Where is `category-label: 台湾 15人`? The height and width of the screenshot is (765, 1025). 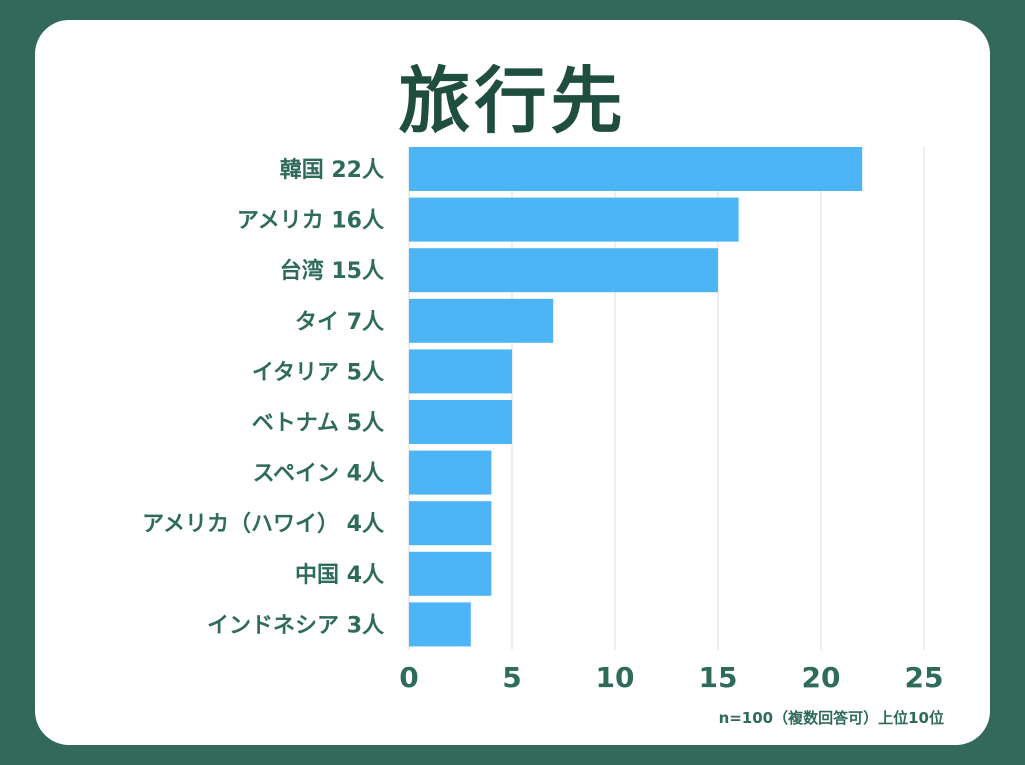
category-label: 台湾 15人 is located at coordinates (332, 271).